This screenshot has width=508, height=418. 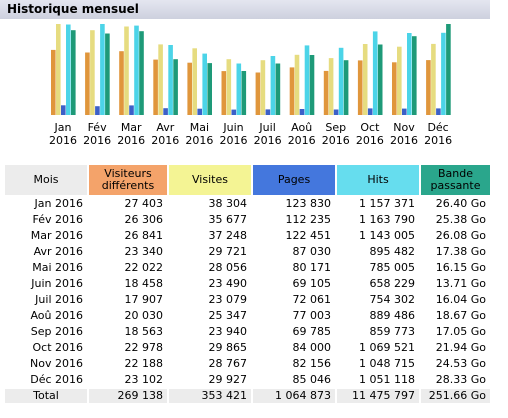 I want to click on cell-bandwidth: 17.38 Go, so click(x=455, y=252).